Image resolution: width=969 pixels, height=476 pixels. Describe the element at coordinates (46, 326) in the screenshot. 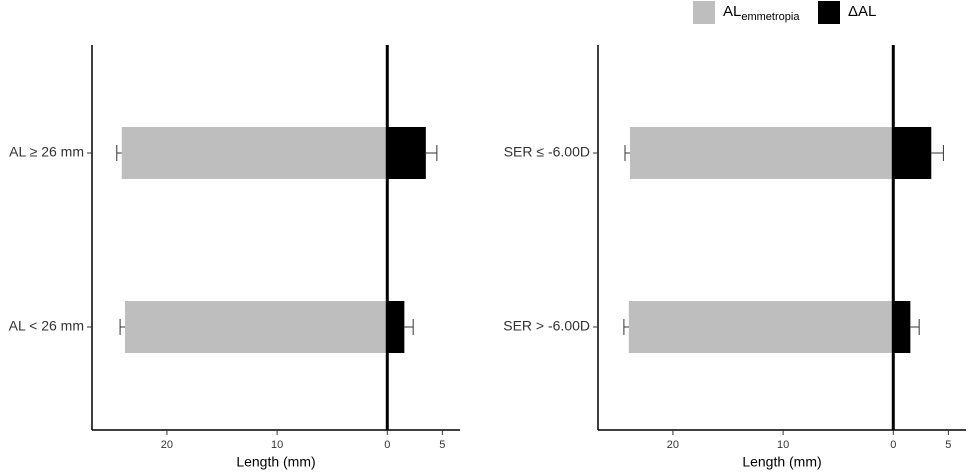

I see `y-tick-label: AL < 26 mm` at that location.